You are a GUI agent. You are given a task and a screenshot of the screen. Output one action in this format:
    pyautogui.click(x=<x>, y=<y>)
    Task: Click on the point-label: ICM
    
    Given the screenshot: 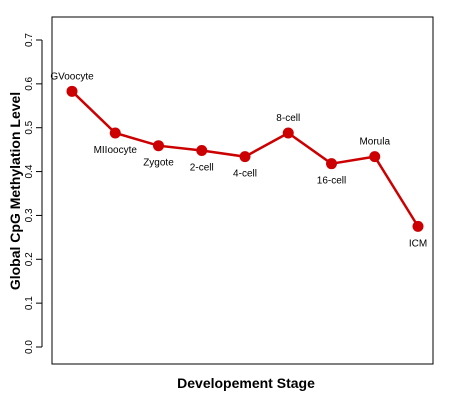 What is the action you would take?
    pyautogui.click(x=418, y=243)
    